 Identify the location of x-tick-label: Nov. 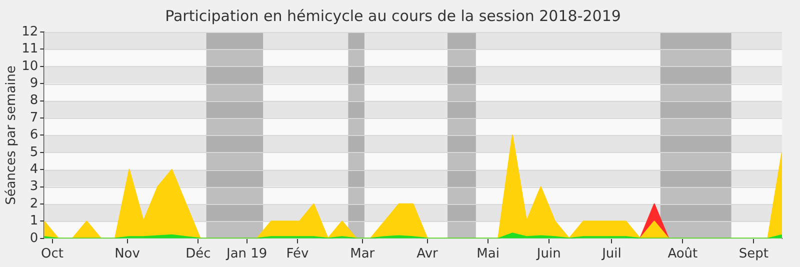
(127, 254).